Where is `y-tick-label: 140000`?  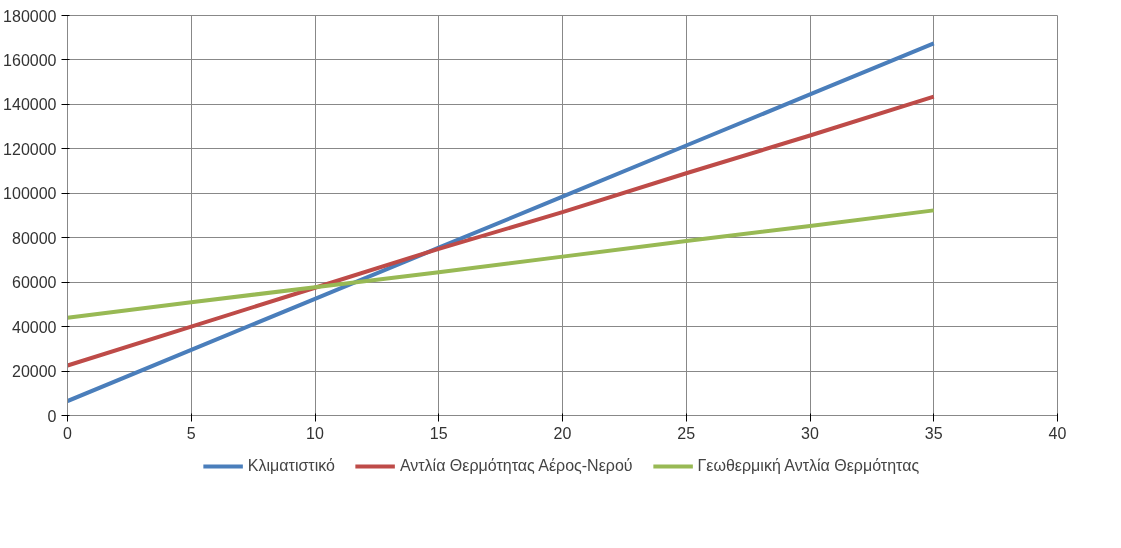
y-tick-label: 140000 is located at coordinates (30, 105).